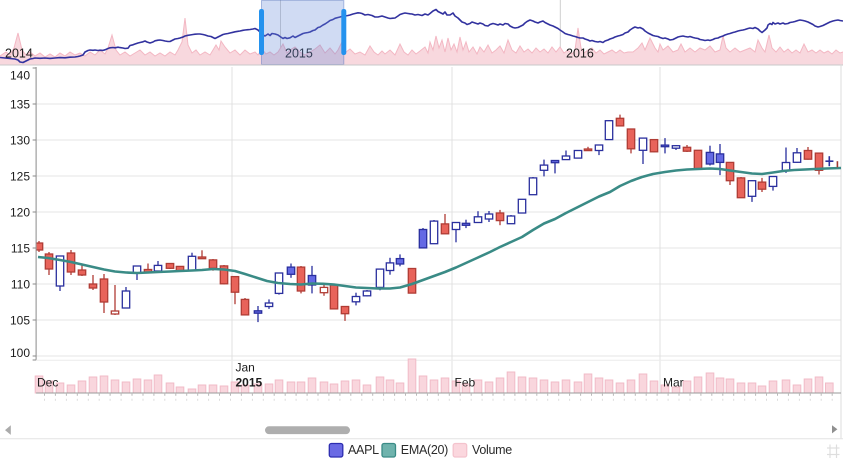 The height and width of the screenshot is (460, 843). What do you see at coordinates (20, 284) in the screenshot?
I see `svg-text: 110` at bounding box center [20, 284].